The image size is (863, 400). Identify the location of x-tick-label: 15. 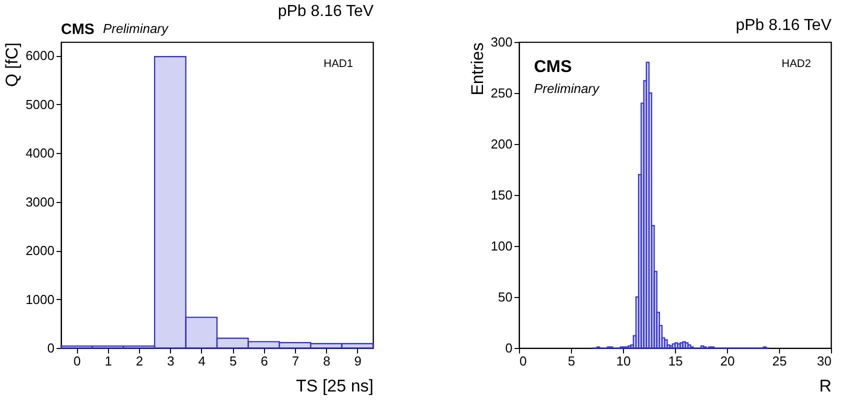
(675, 361).